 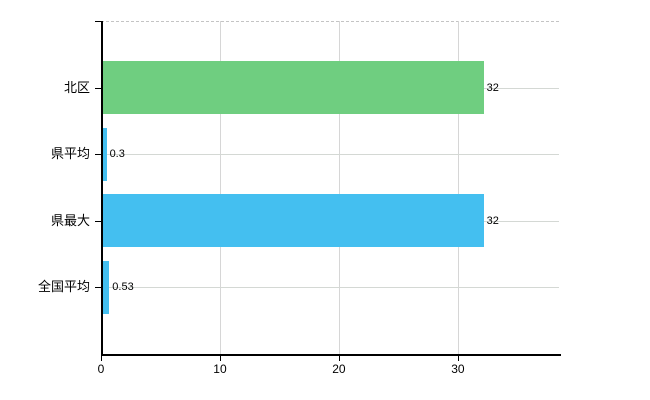 What do you see at coordinates (330, 21) in the screenshot?
I see `chart-border-top` at bounding box center [330, 21].